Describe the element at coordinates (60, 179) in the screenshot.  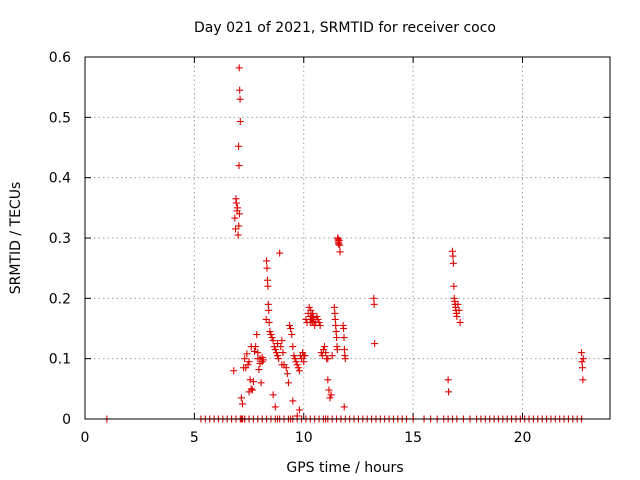
I see `y-tick-label: 0.4` at that location.